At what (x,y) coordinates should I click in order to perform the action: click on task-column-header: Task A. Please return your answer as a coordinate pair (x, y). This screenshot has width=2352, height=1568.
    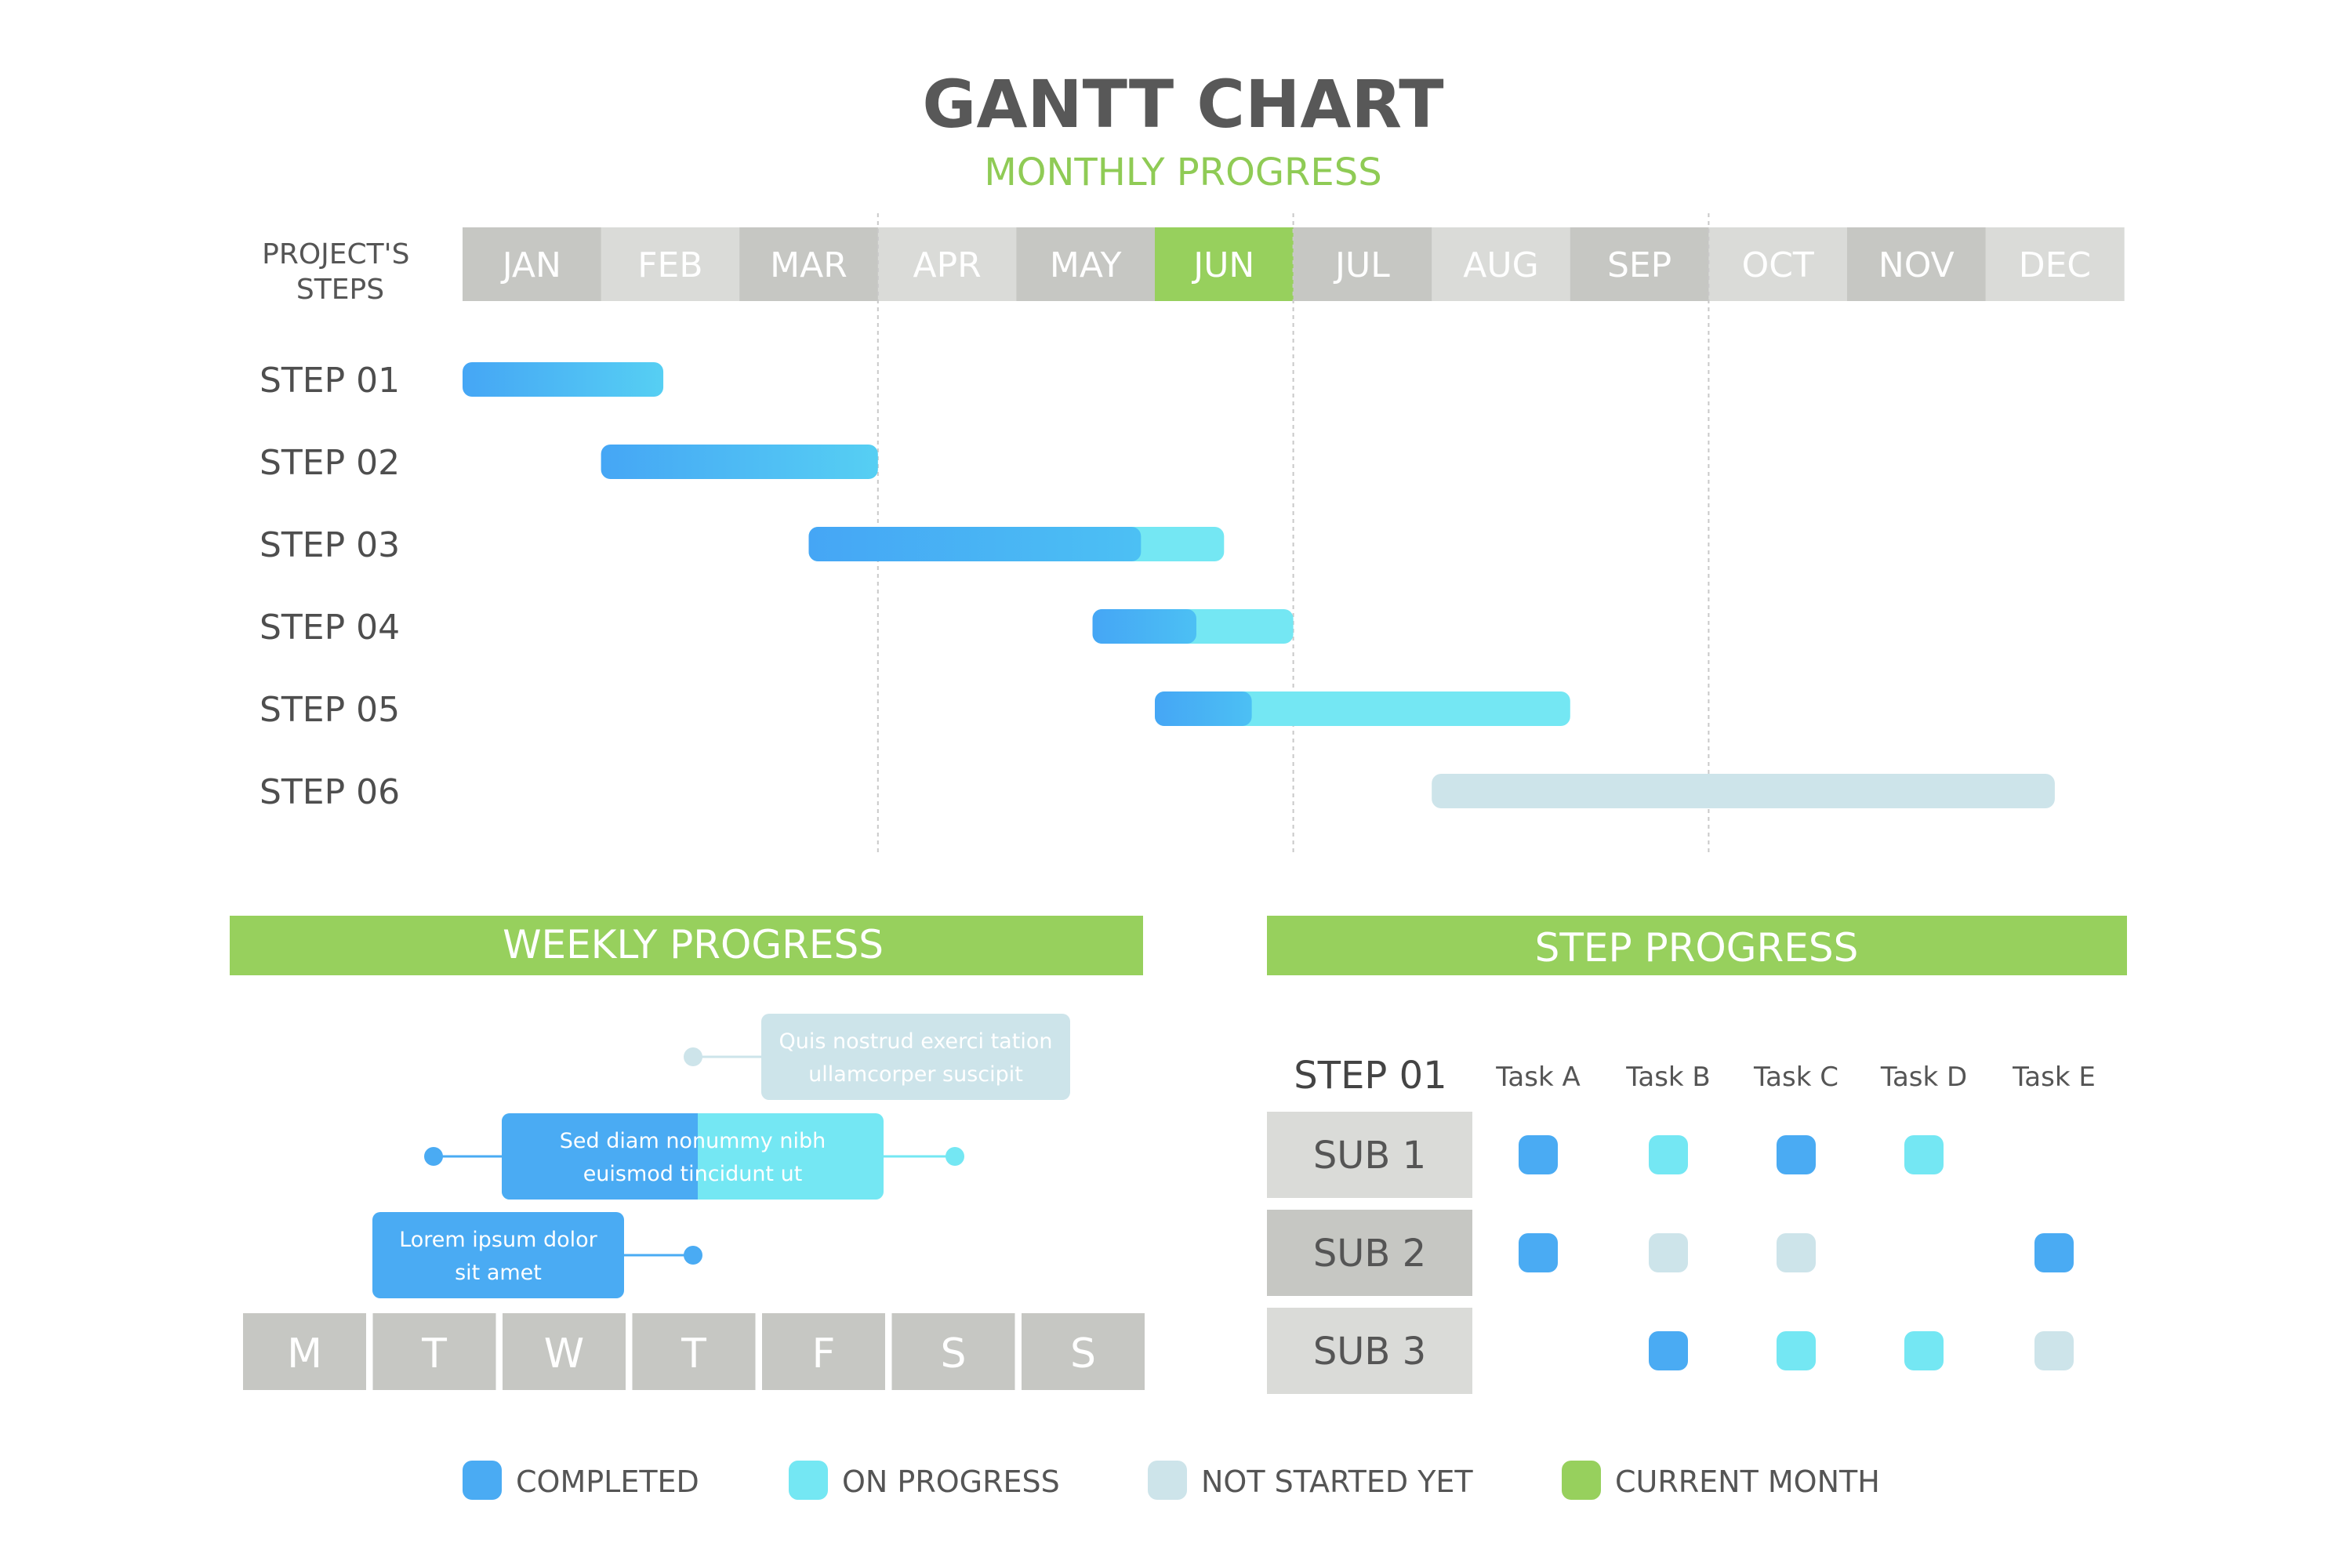
    Looking at the image, I should click on (1537, 1077).